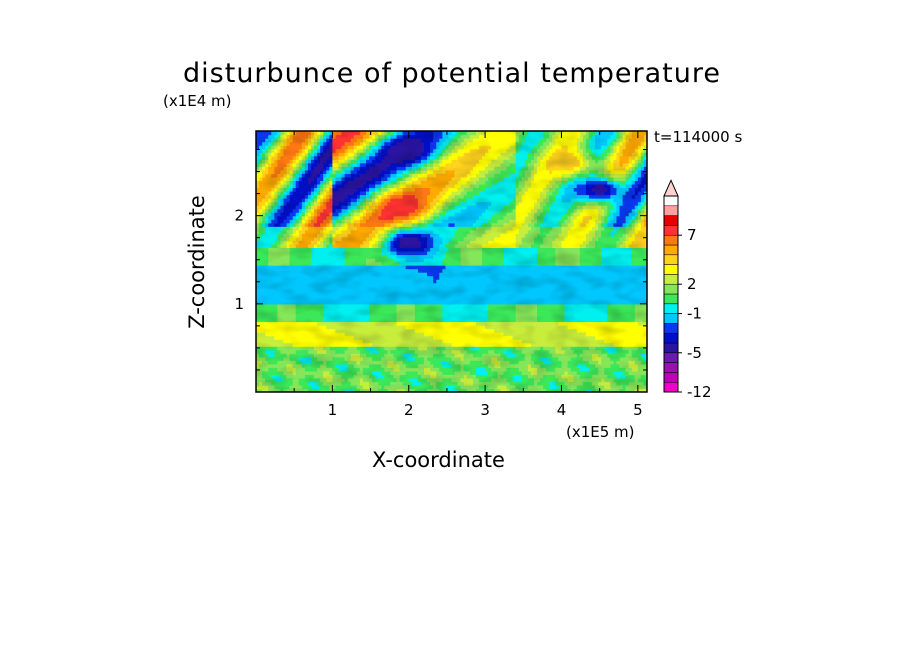 This screenshot has width=904, height=654. Describe the element at coordinates (438, 460) in the screenshot. I see `x-axis-label: X-coordinate` at that location.